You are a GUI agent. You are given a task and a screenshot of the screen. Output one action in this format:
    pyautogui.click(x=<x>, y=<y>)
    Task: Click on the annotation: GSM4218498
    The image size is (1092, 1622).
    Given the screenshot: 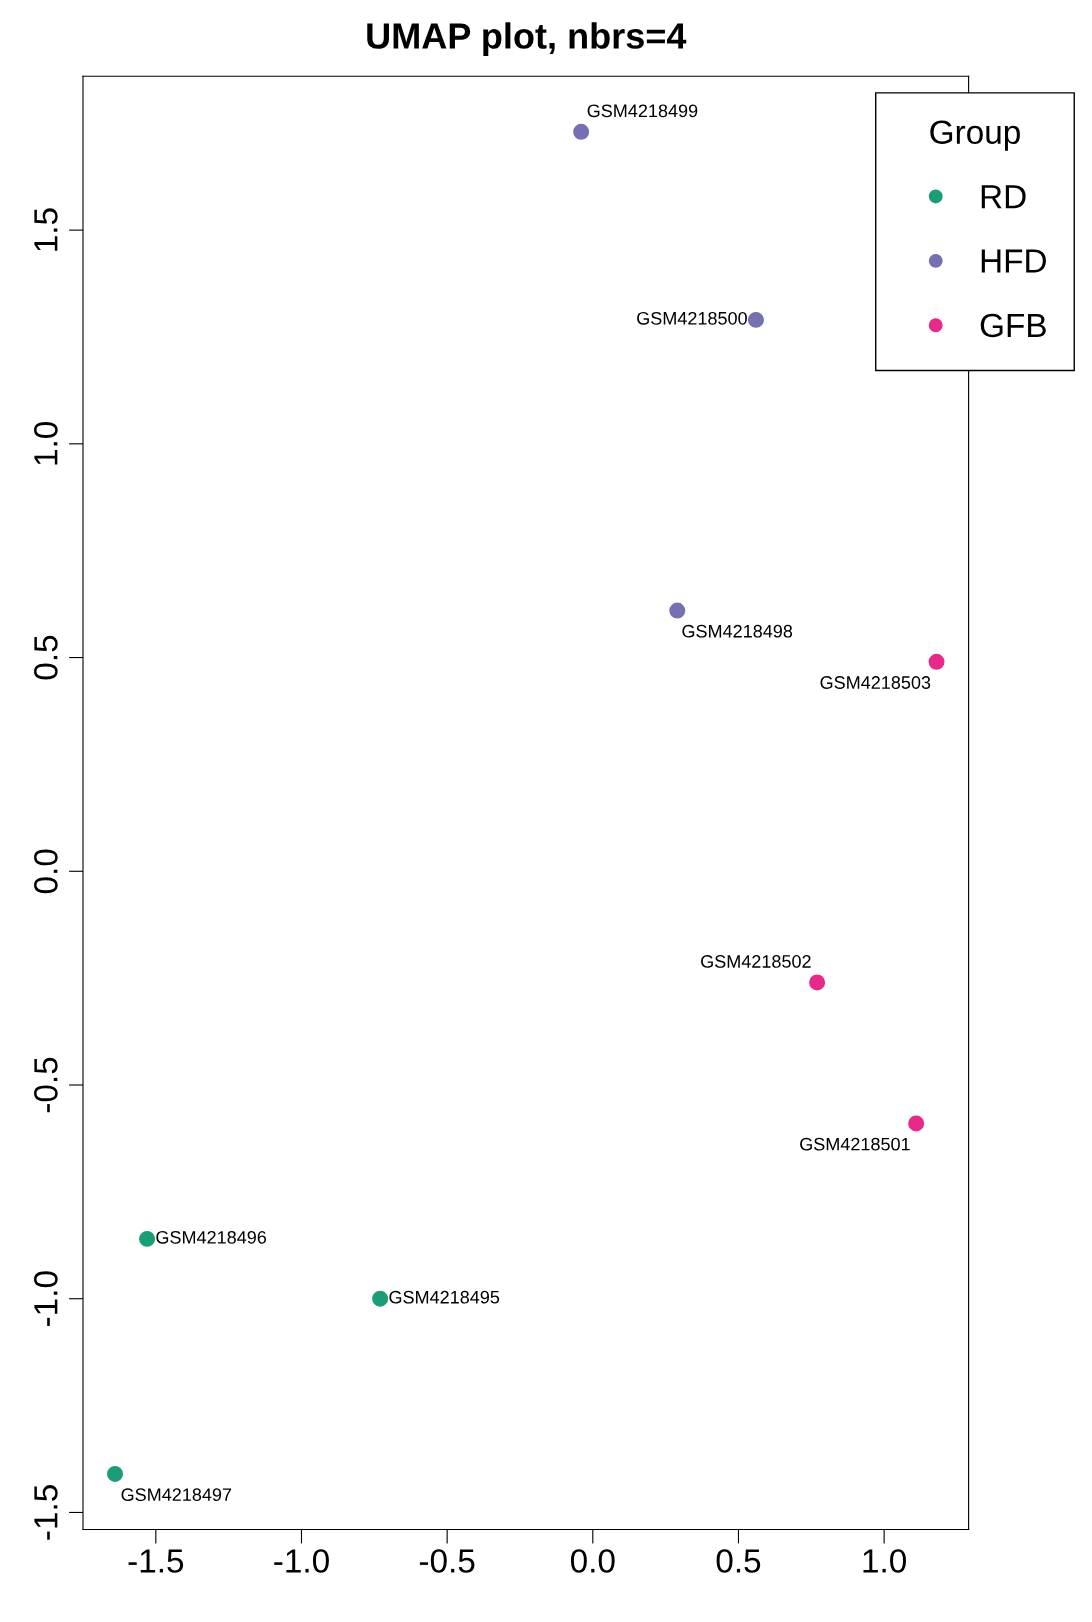 What is the action you would take?
    pyautogui.click(x=737, y=631)
    